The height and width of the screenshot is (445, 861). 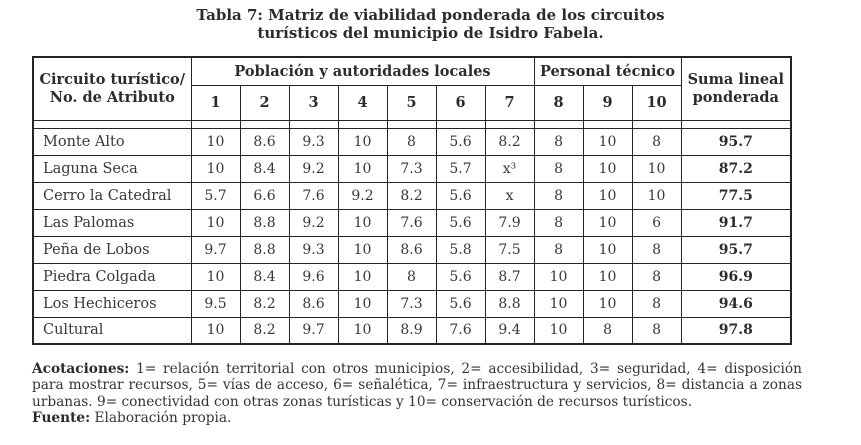 I want to click on attribute-score-cell: x, so click(x=509, y=195).